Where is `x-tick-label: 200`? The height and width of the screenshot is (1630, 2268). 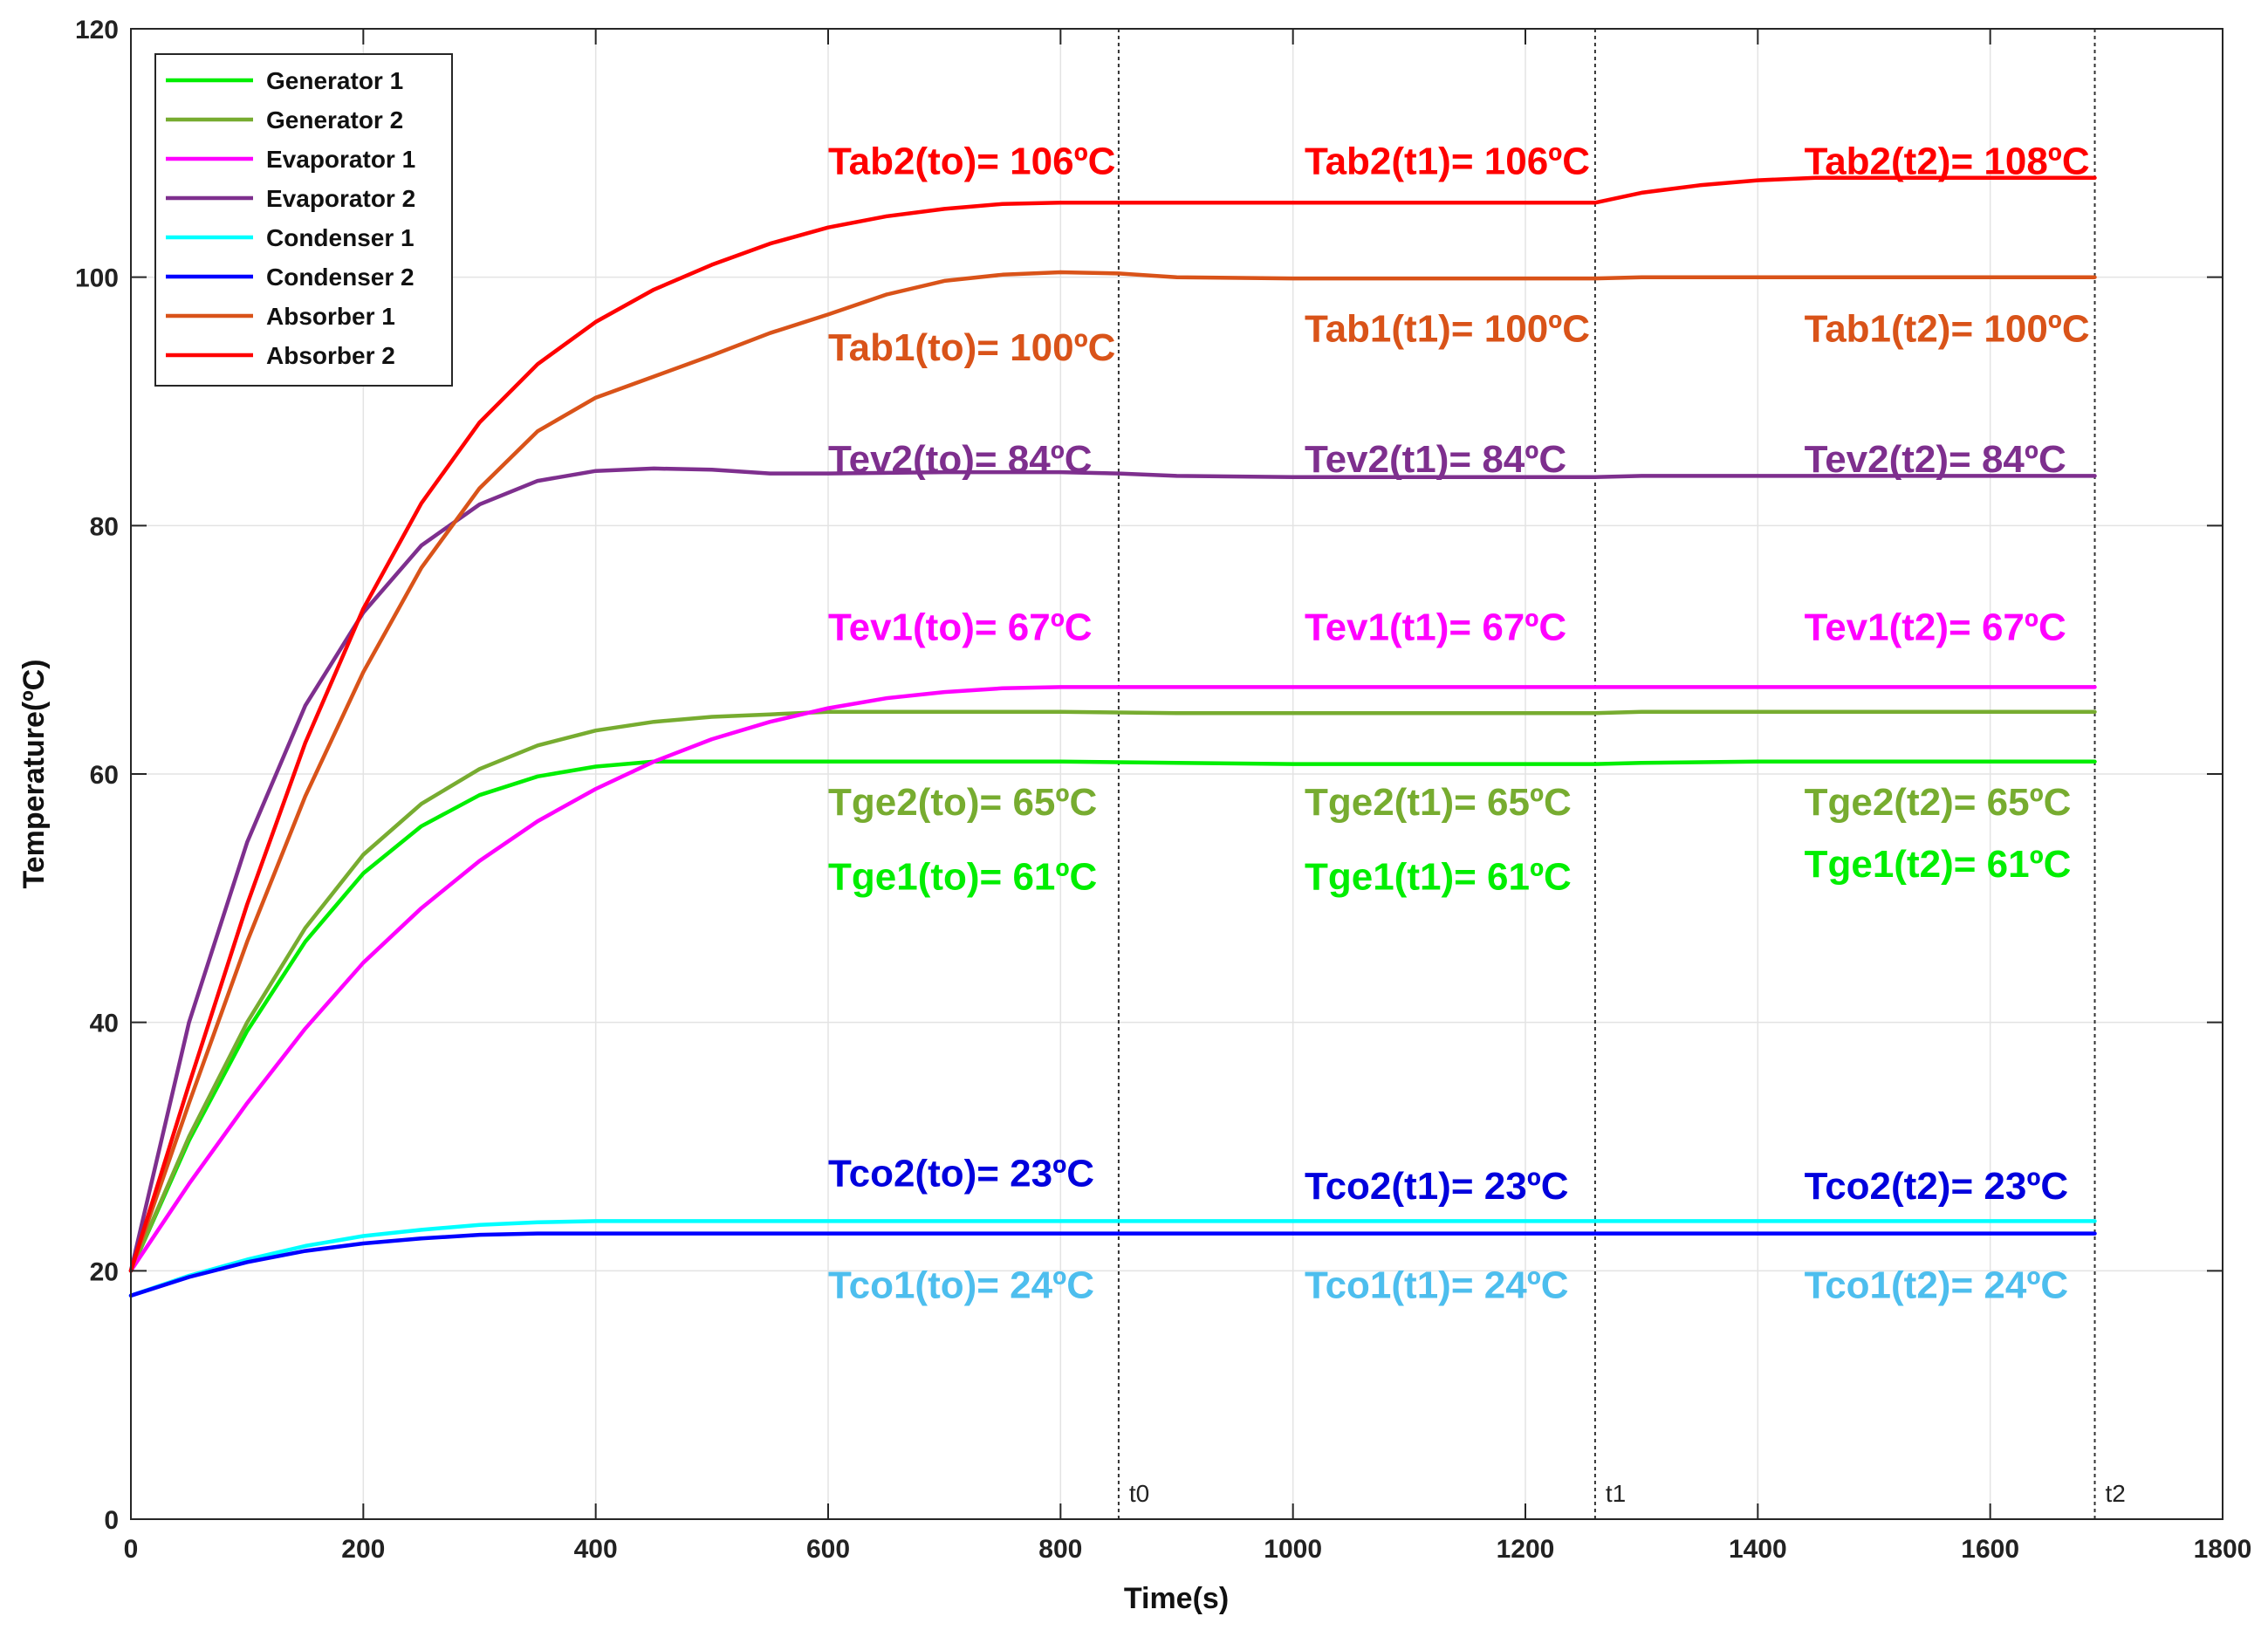
x-tick-label: 200 is located at coordinates (363, 1550).